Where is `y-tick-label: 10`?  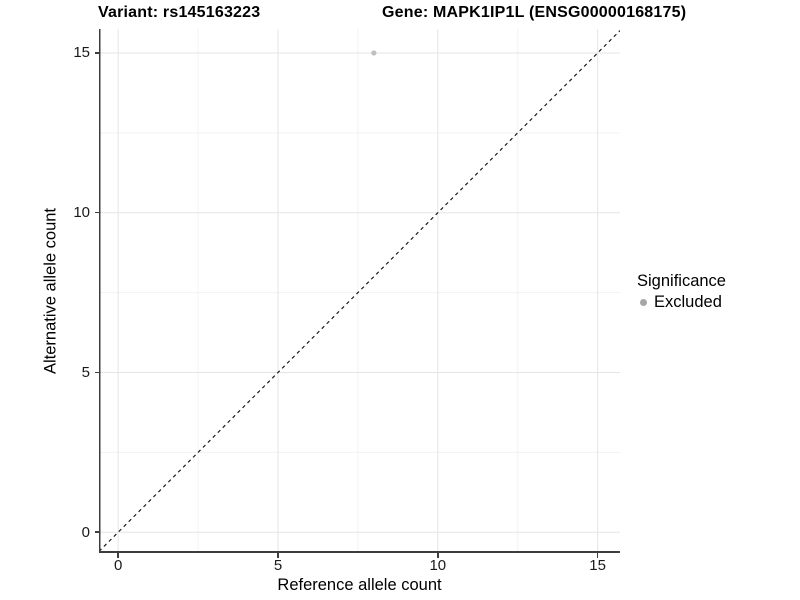 y-tick-label: 10 is located at coordinates (81, 213).